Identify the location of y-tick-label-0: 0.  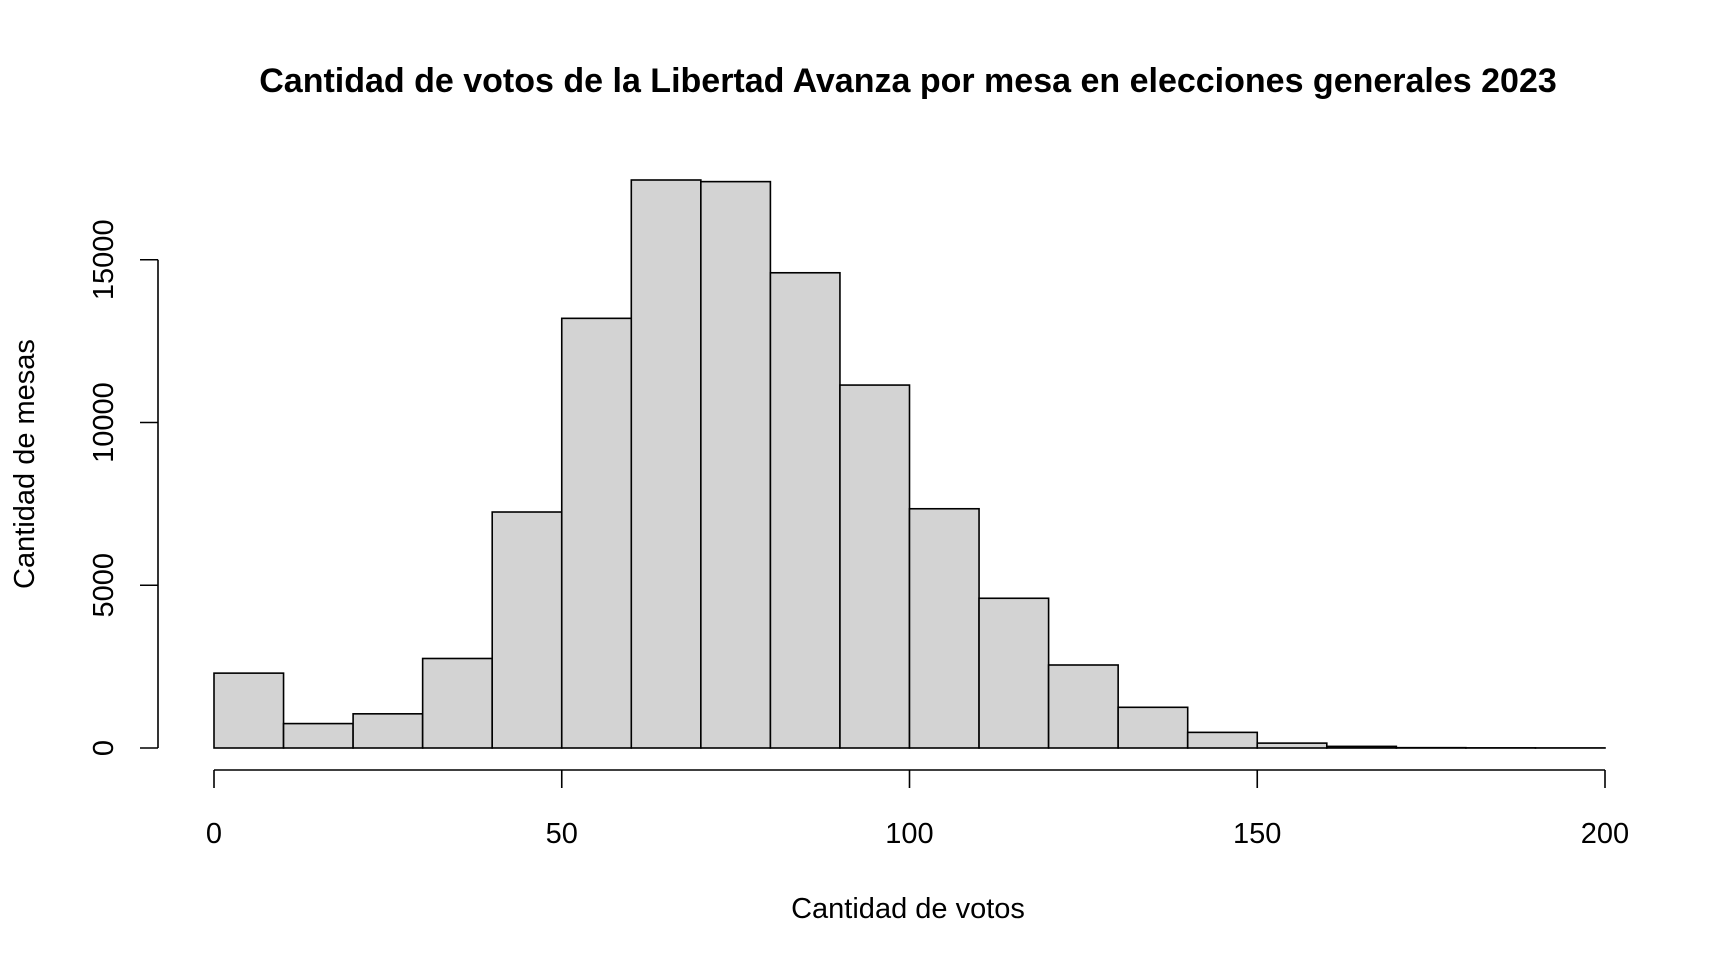
(104, 748).